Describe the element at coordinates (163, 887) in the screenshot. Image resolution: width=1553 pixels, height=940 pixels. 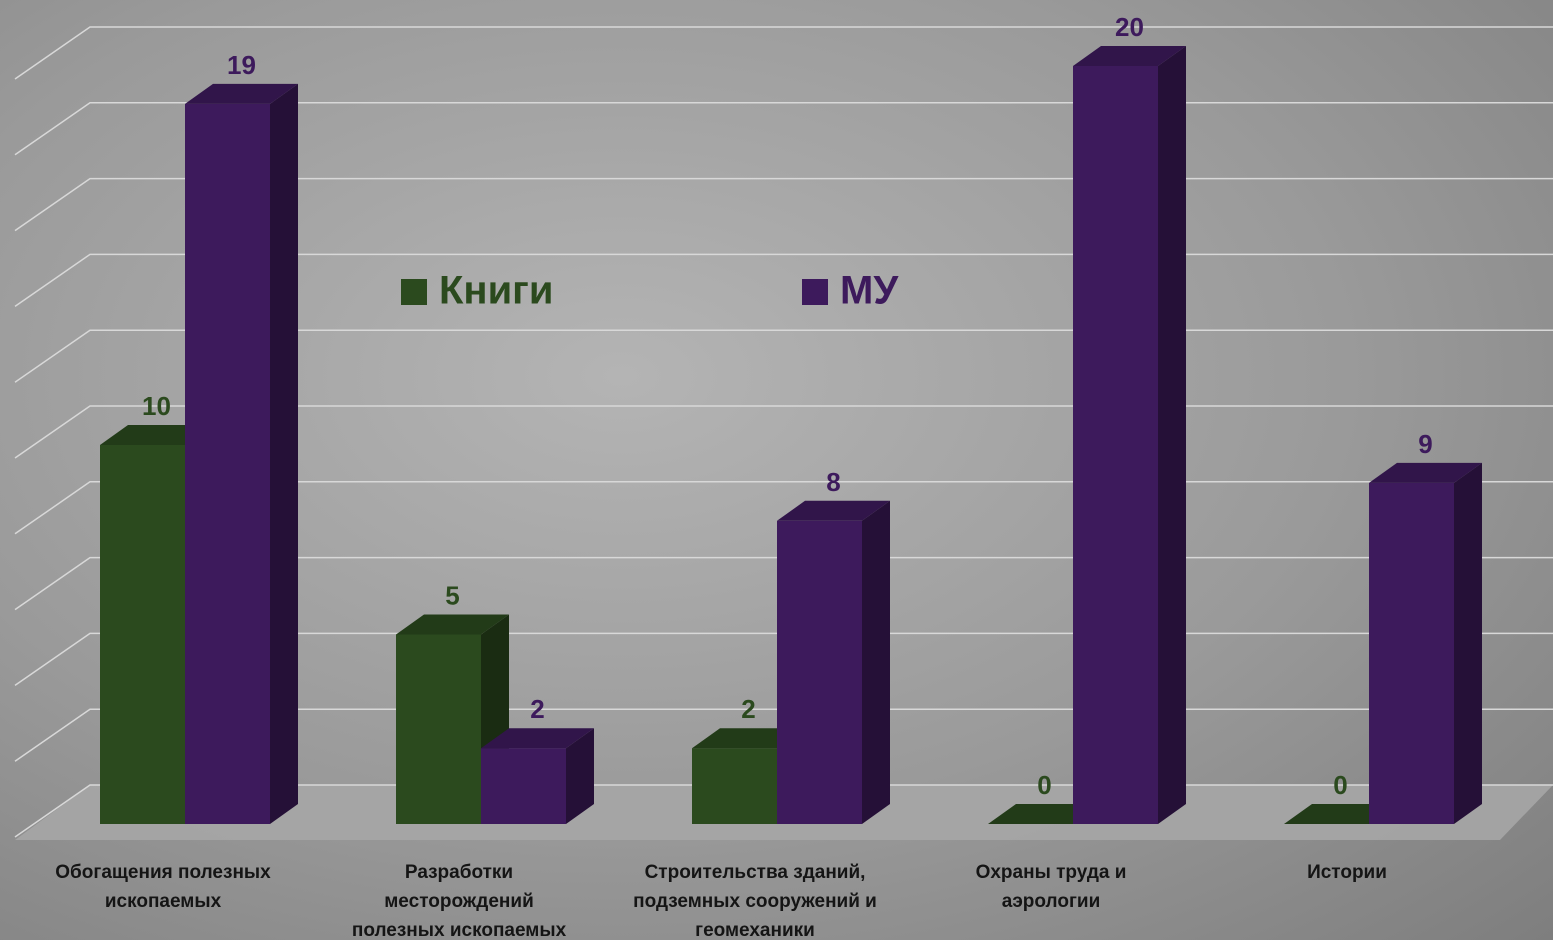
I see `x-tick-label: Обогащения полезных ископаемых` at that location.